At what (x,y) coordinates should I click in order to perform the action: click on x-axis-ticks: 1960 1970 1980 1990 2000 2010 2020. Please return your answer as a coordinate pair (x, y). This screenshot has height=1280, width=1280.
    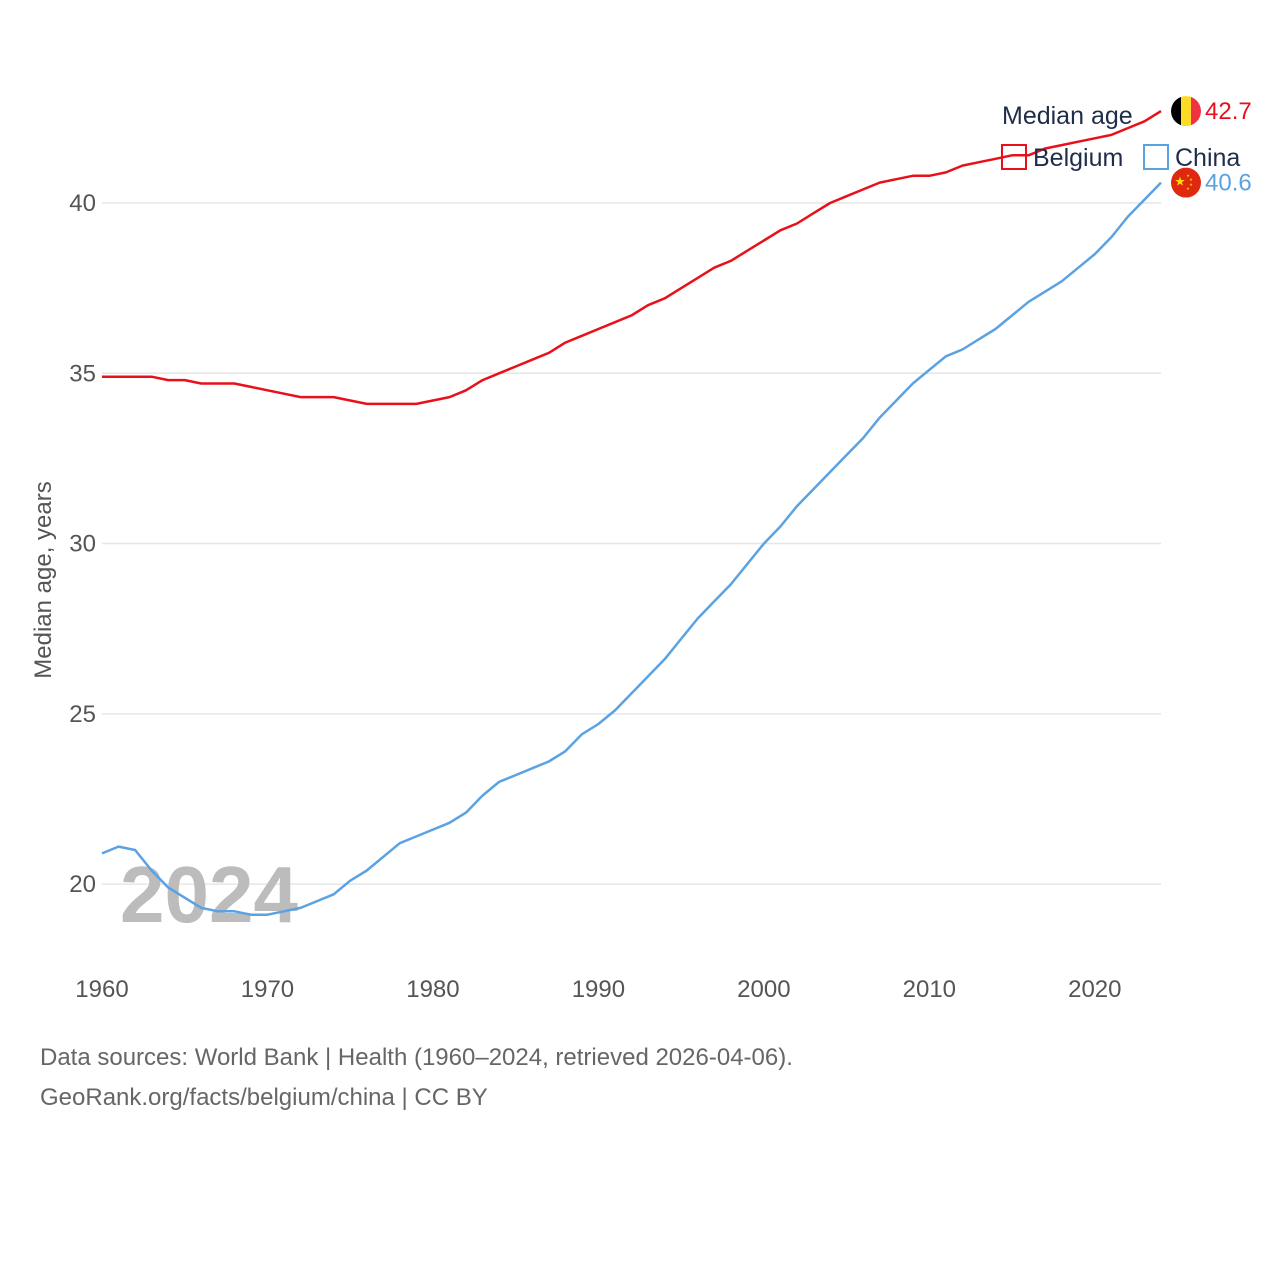
    Looking at the image, I should click on (598, 989).